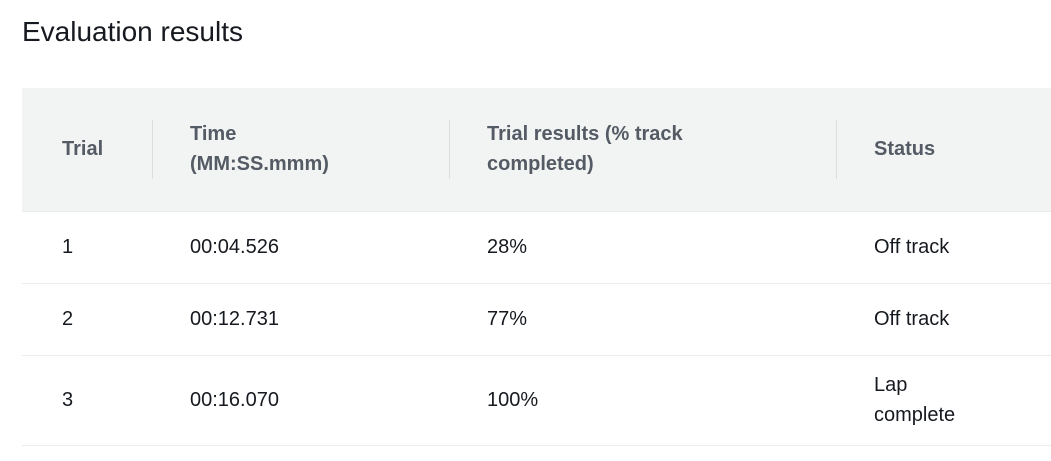 This screenshot has width=1051, height=461. I want to click on column-header-text: Trial, so click(83, 149).